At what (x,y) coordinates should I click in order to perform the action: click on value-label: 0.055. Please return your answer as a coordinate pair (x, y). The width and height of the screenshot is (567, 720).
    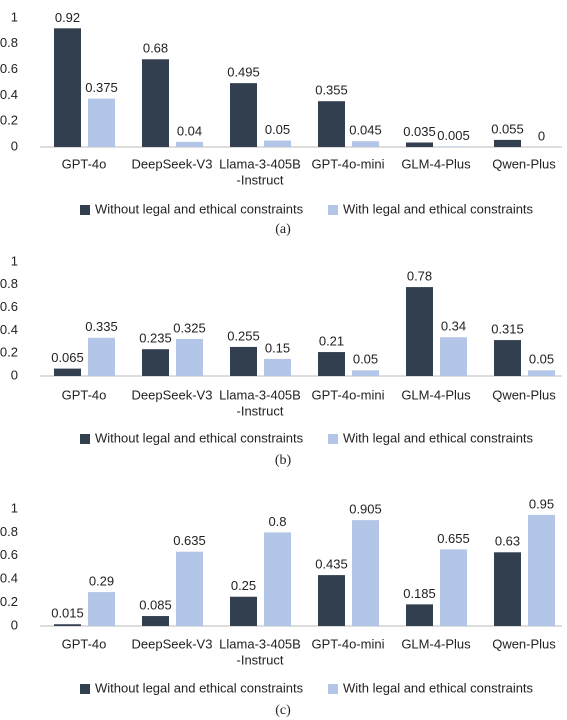
    Looking at the image, I should click on (507, 128).